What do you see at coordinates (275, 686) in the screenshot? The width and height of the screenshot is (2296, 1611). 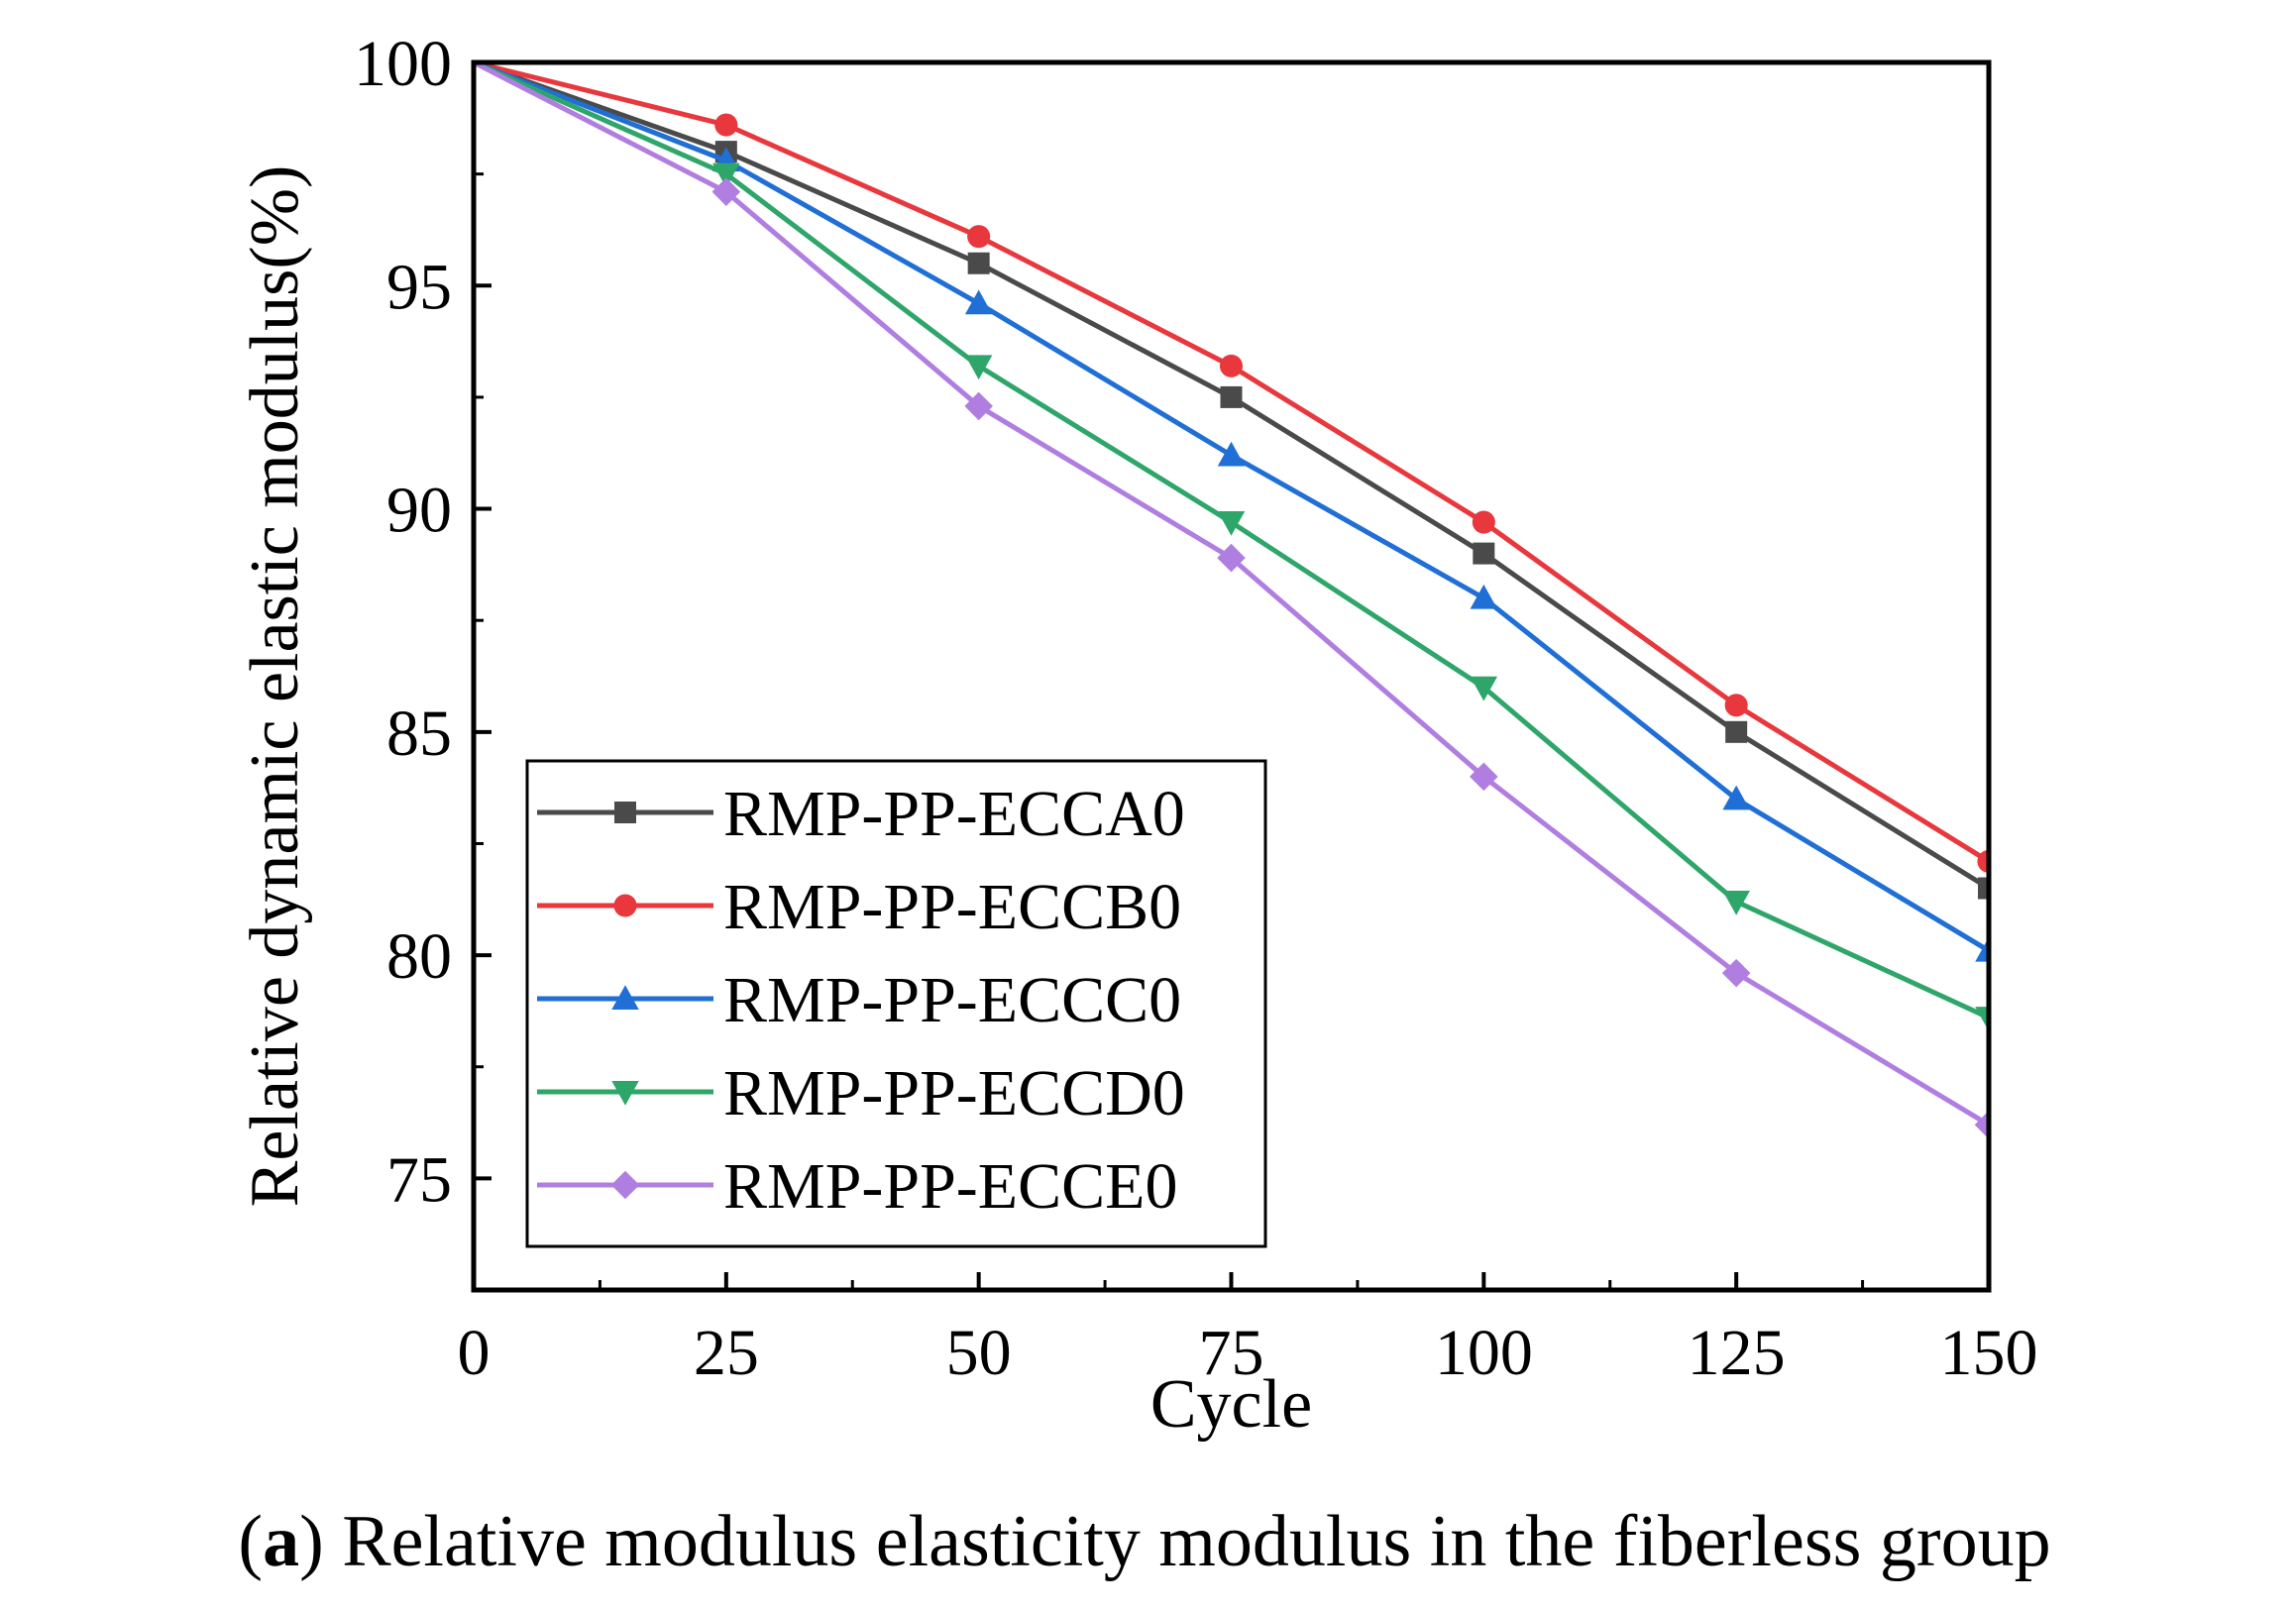 I see `y-axis-title: Relative dynamic elastic modulus(%)` at bounding box center [275, 686].